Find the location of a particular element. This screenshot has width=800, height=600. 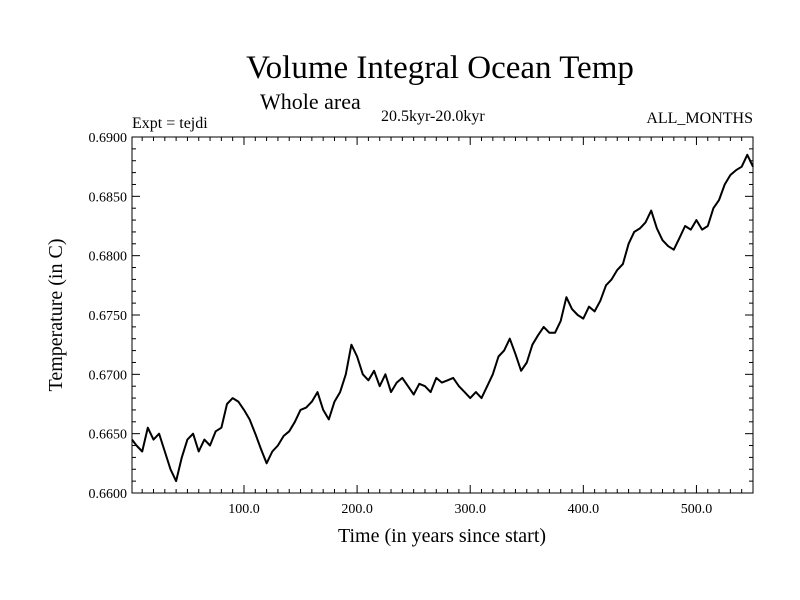

period-label: 20.5kyr-20.0kyr is located at coordinates (433, 116).